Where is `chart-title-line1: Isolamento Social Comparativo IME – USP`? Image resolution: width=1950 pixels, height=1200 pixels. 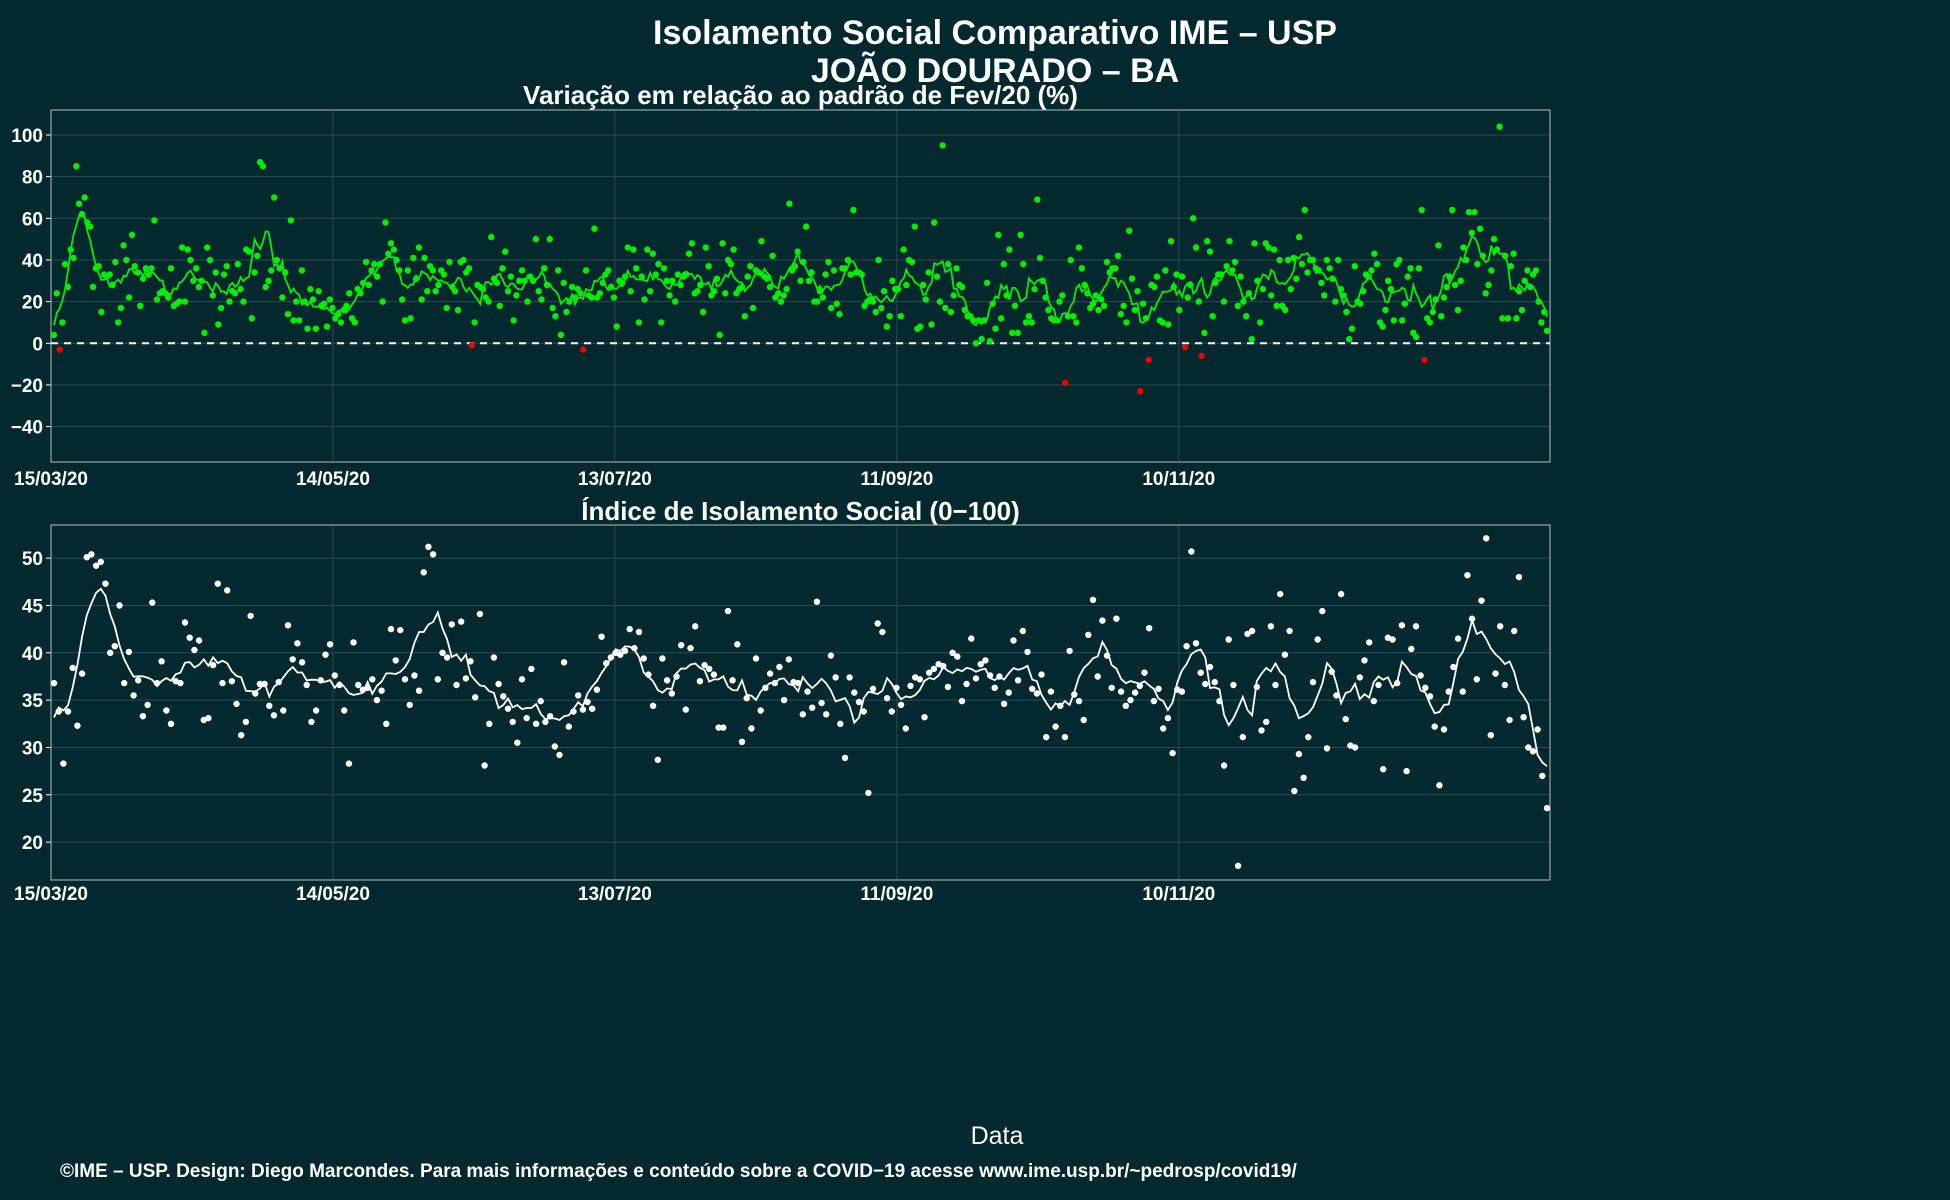
chart-title-line1: Isolamento Social Comparativo IME – USP is located at coordinates (995, 33).